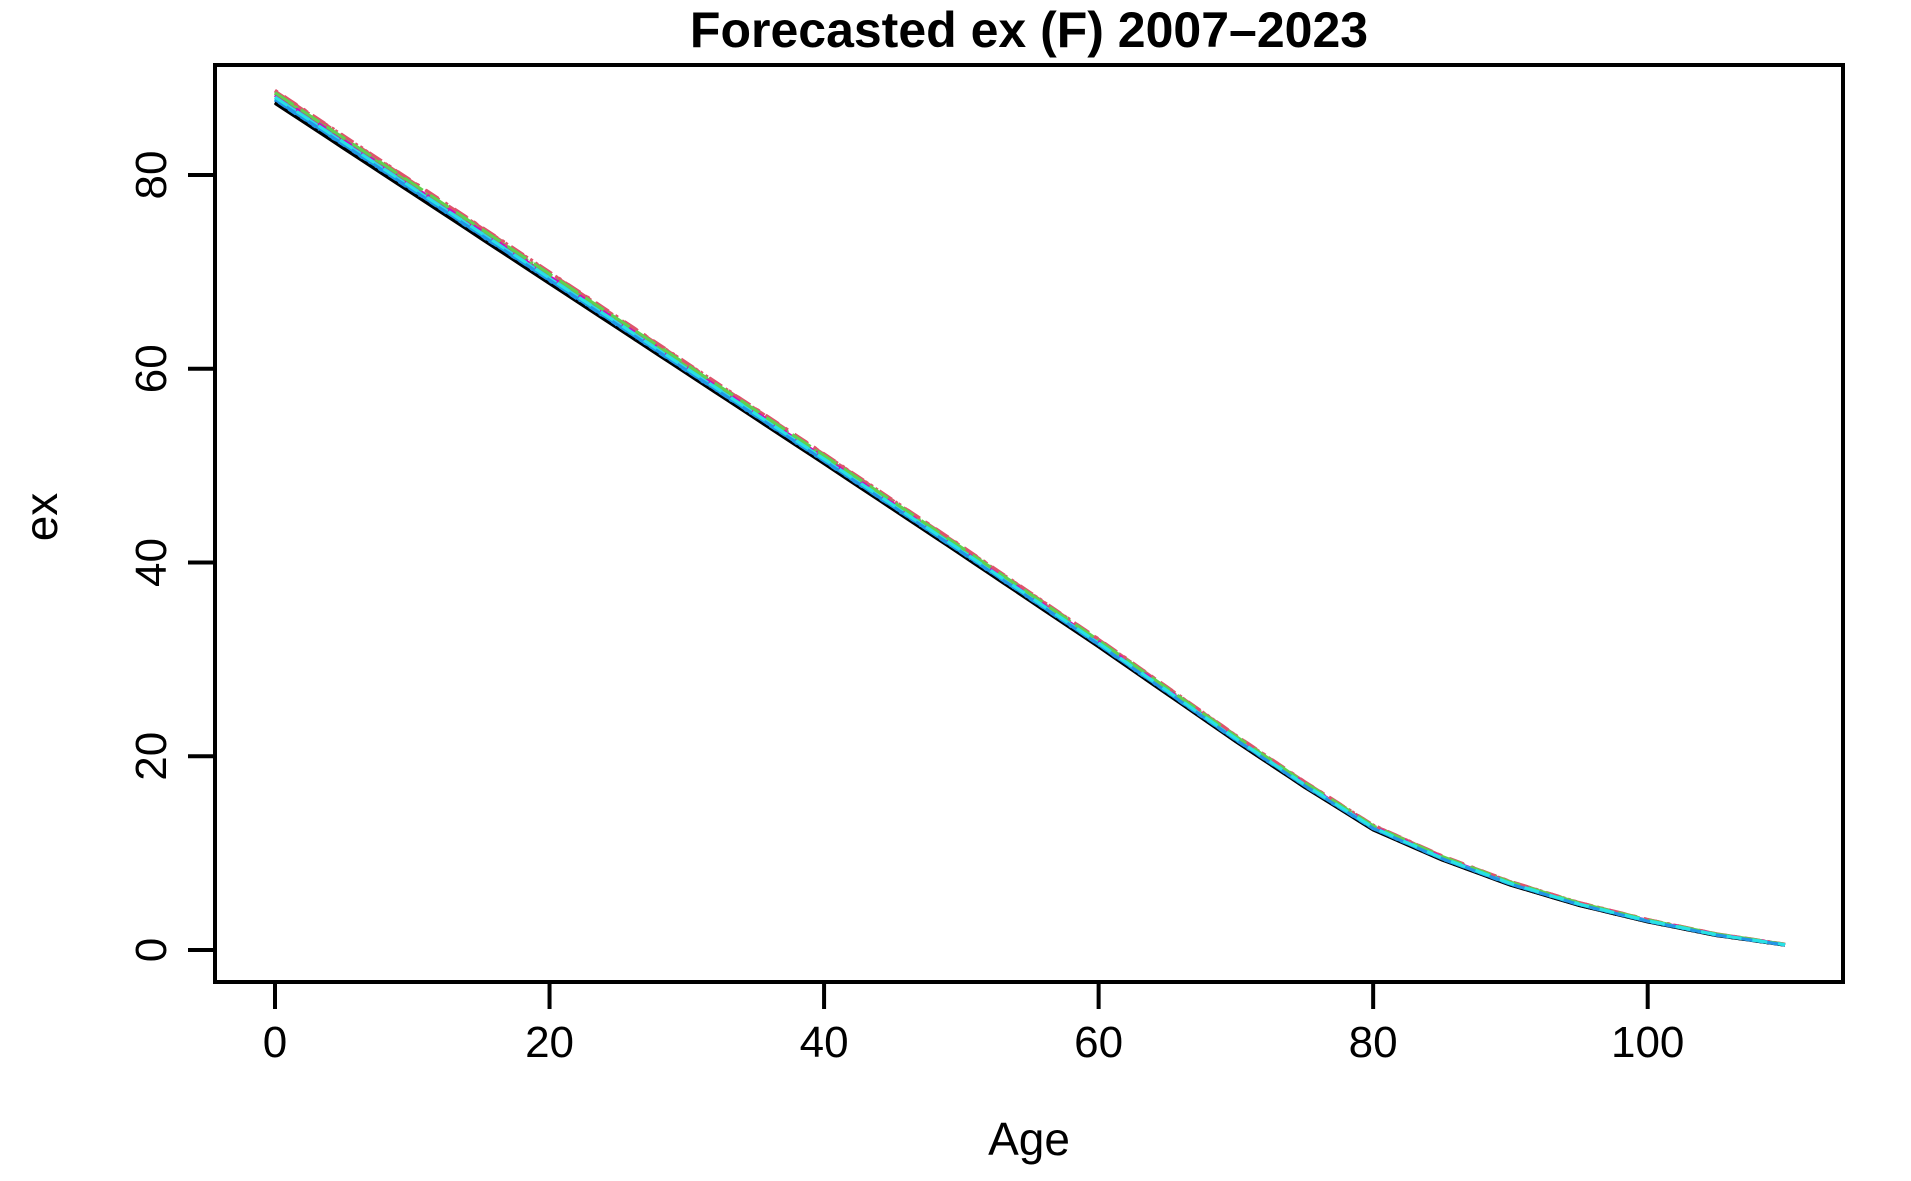 Image resolution: width=1911 pixels, height=1181 pixels. I want to click on y-axis: 0 20 40 60 80, so click(171, 556).